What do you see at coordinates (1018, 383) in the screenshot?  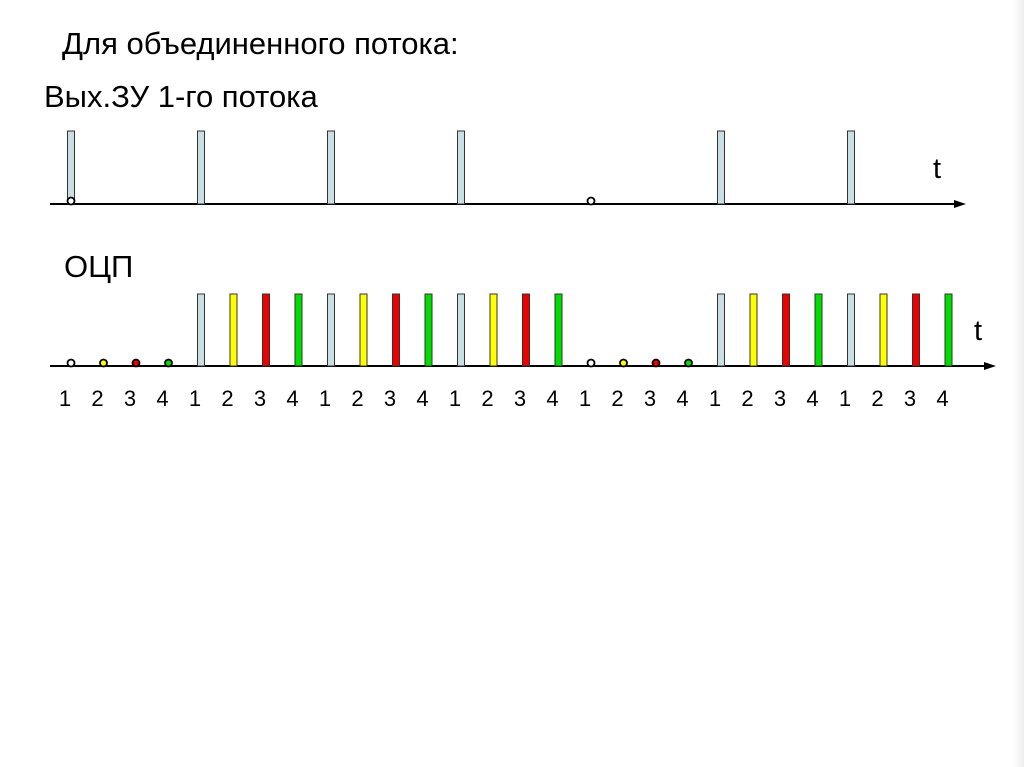 I see `page-edge-shadow` at bounding box center [1018, 383].